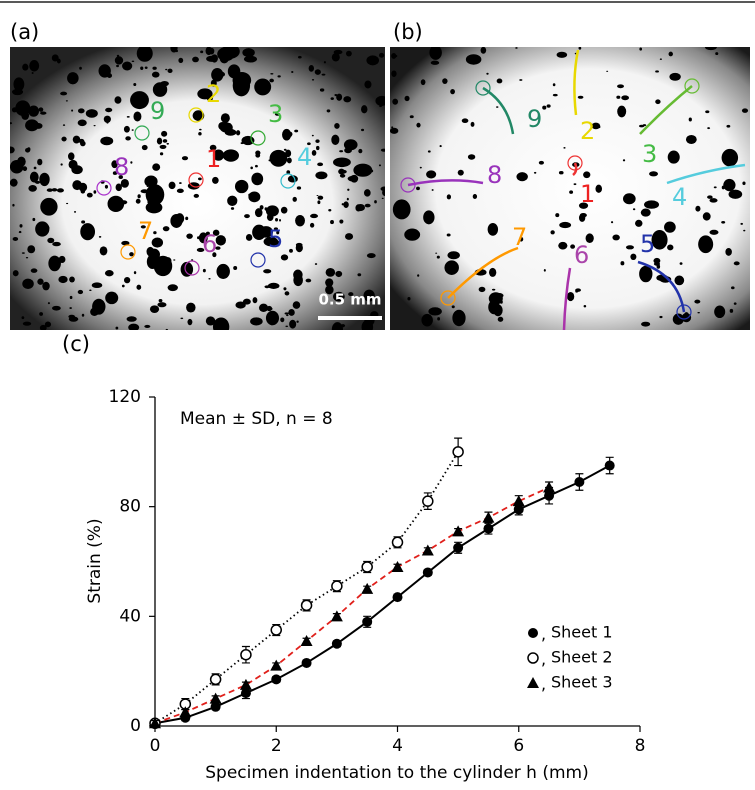 The height and width of the screenshot is (790, 755). I want to click on marker-number: 2, so click(587, 131).